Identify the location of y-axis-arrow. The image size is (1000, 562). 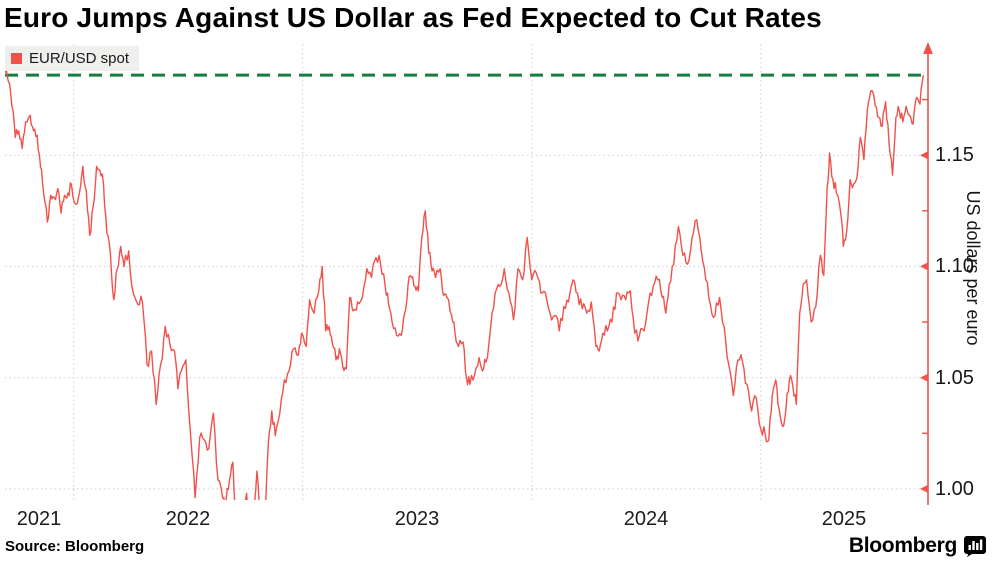
(928, 48).